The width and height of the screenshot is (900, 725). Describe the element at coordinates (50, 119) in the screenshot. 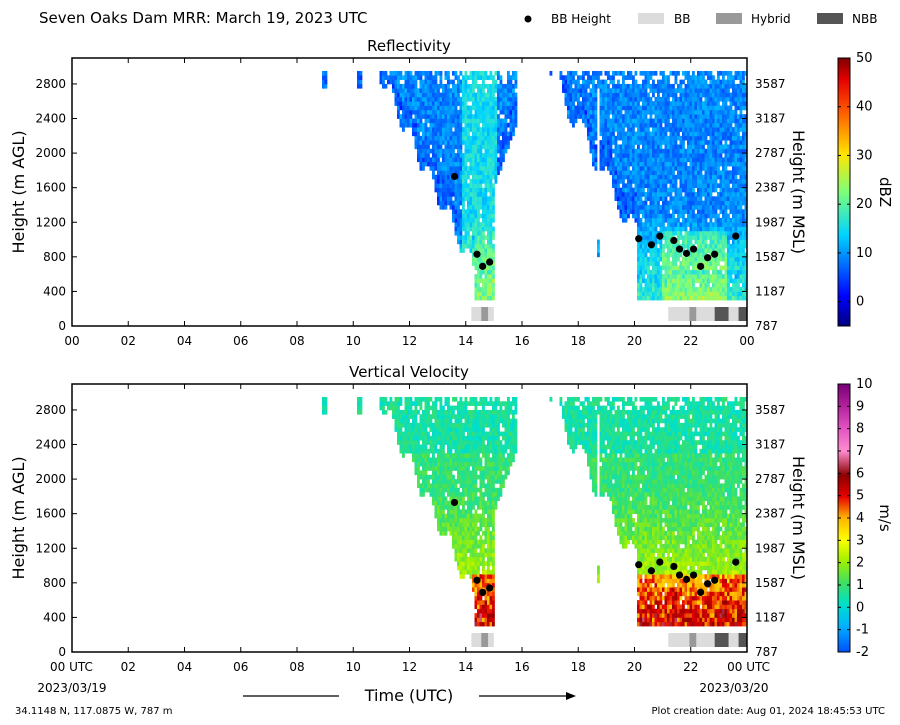

I see `reflectivity-ytick-label: 2400` at that location.